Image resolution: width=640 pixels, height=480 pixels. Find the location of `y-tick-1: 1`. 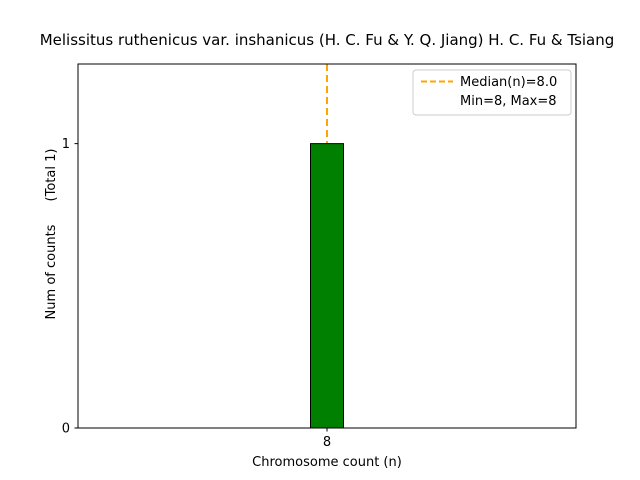

y-tick-1: 1 is located at coordinates (70, 144).